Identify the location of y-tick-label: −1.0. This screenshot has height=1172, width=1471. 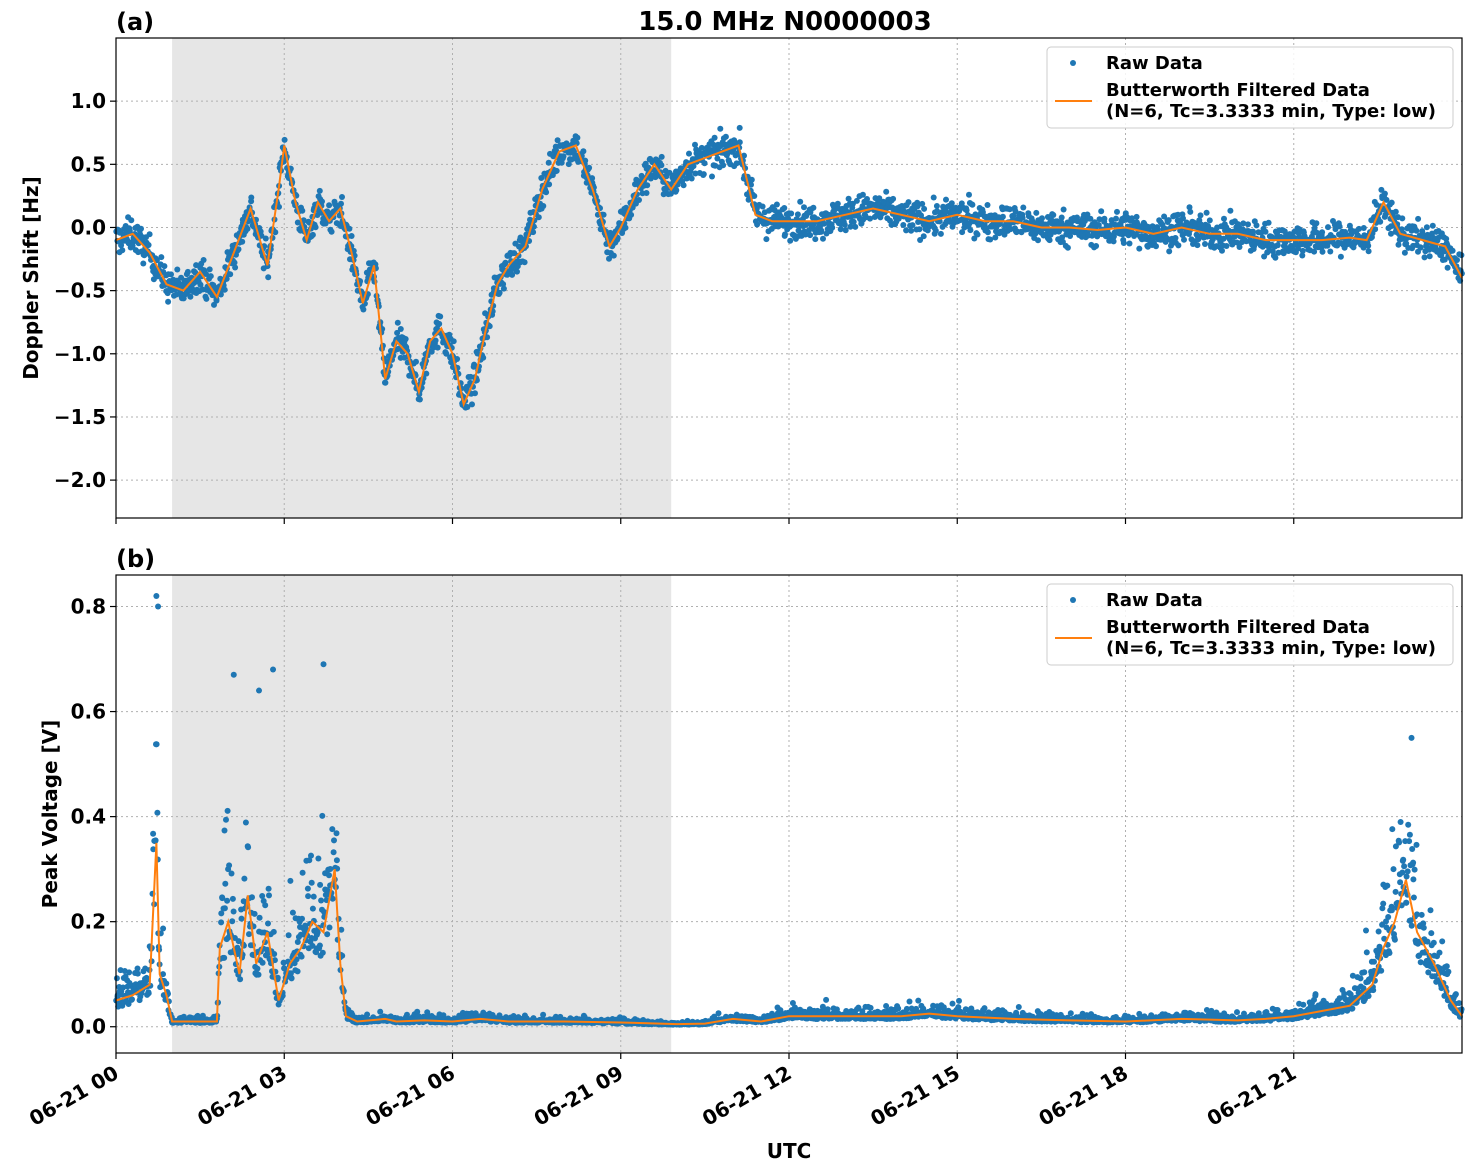
(80, 354).